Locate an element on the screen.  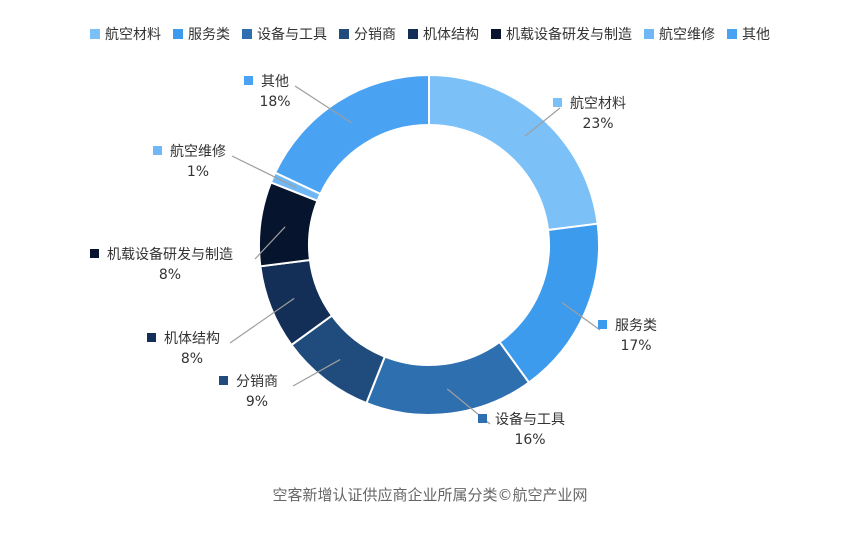
slice-label: 航空材料 23% is located at coordinates (589, 114).